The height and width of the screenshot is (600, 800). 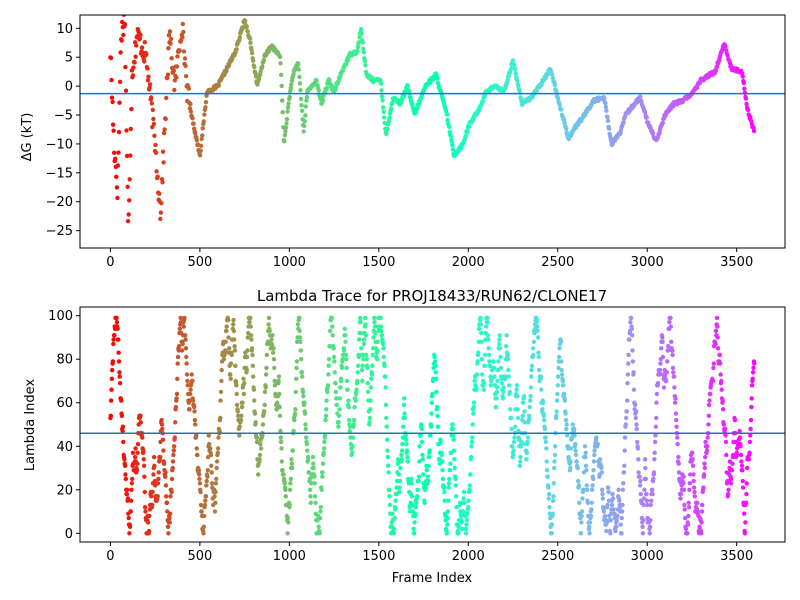 What do you see at coordinates (378, 262) in the screenshot?
I see `x-tick-label: 1500` at bounding box center [378, 262].